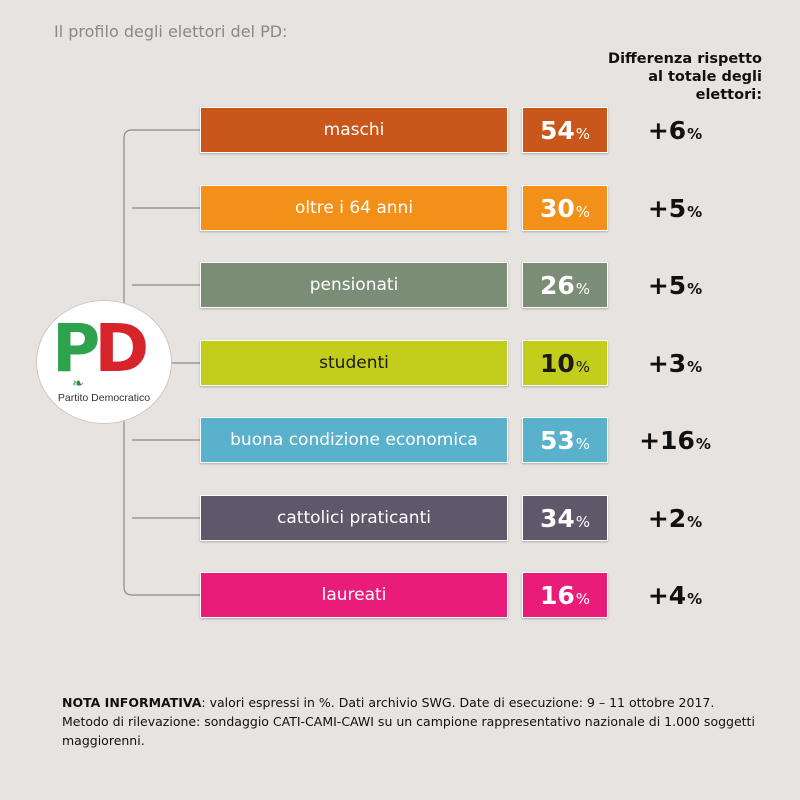 The image size is (800, 800). What do you see at coordinates (667, 363) in the screenshot?
I see `row-diff-number: +3` at bounding box center [667, 363].